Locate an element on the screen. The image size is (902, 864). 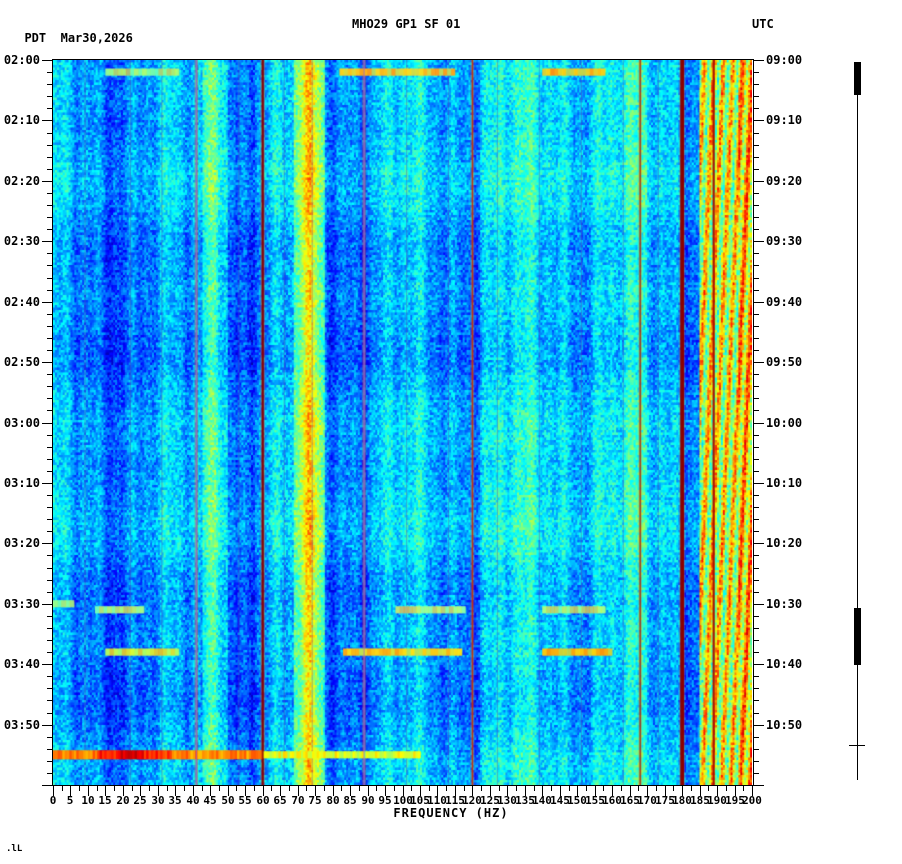
plot-border-left is located at coordinates (52, 422).